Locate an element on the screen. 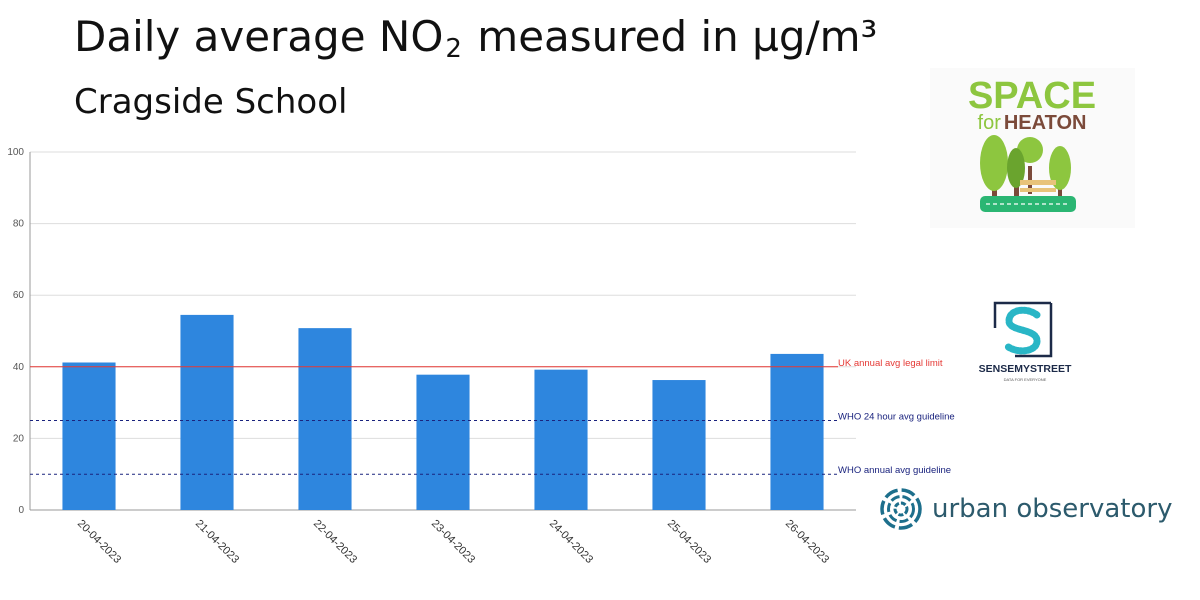 This screenshot has height=600, width=1200. y-tick-label: 0 is located at coordinates (21, 510).